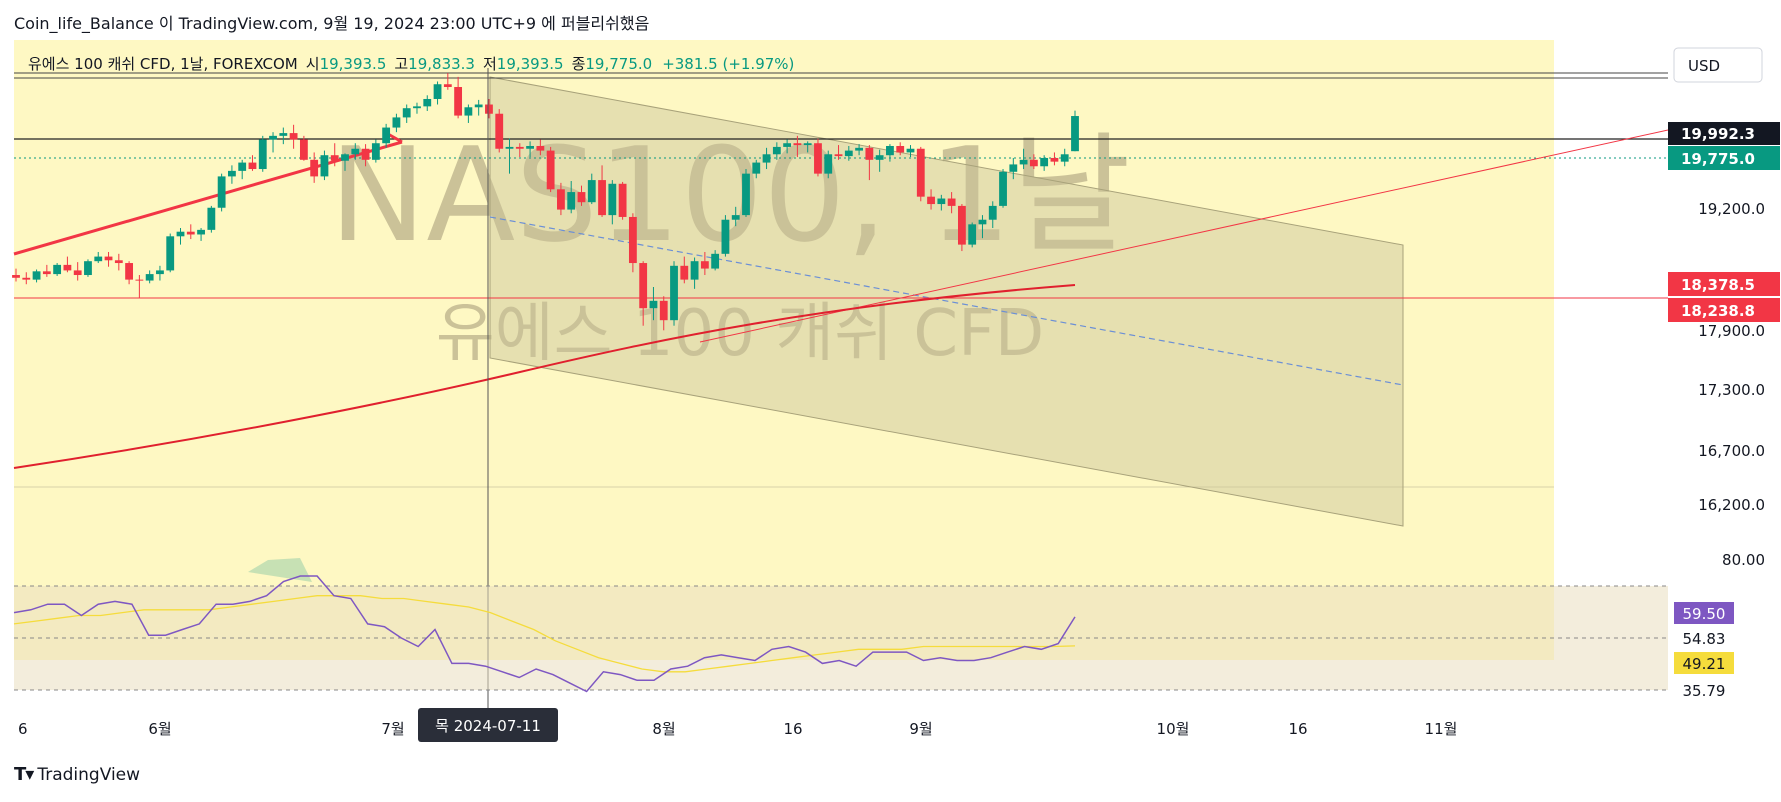 The width and height of the screenshot is (1781, 802). I want to click on time-tick: 7월, so click(392, 729).